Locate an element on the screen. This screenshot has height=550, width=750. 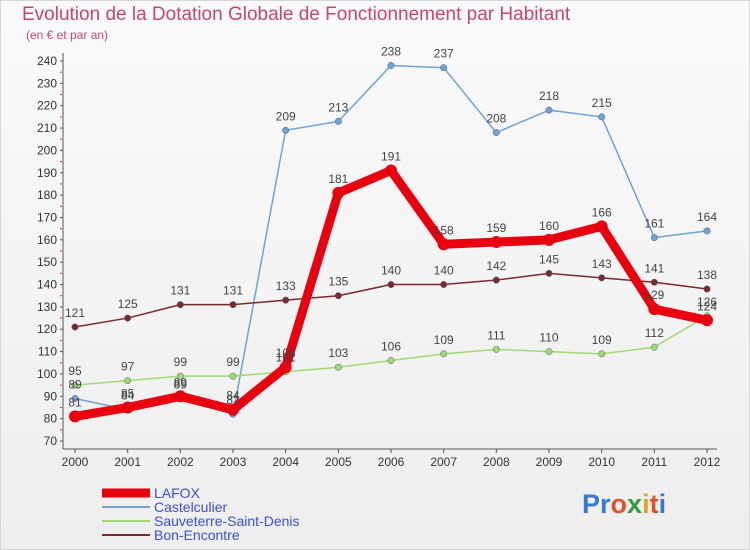
y-tick-label: 230 is located at coordinates (47, 83).